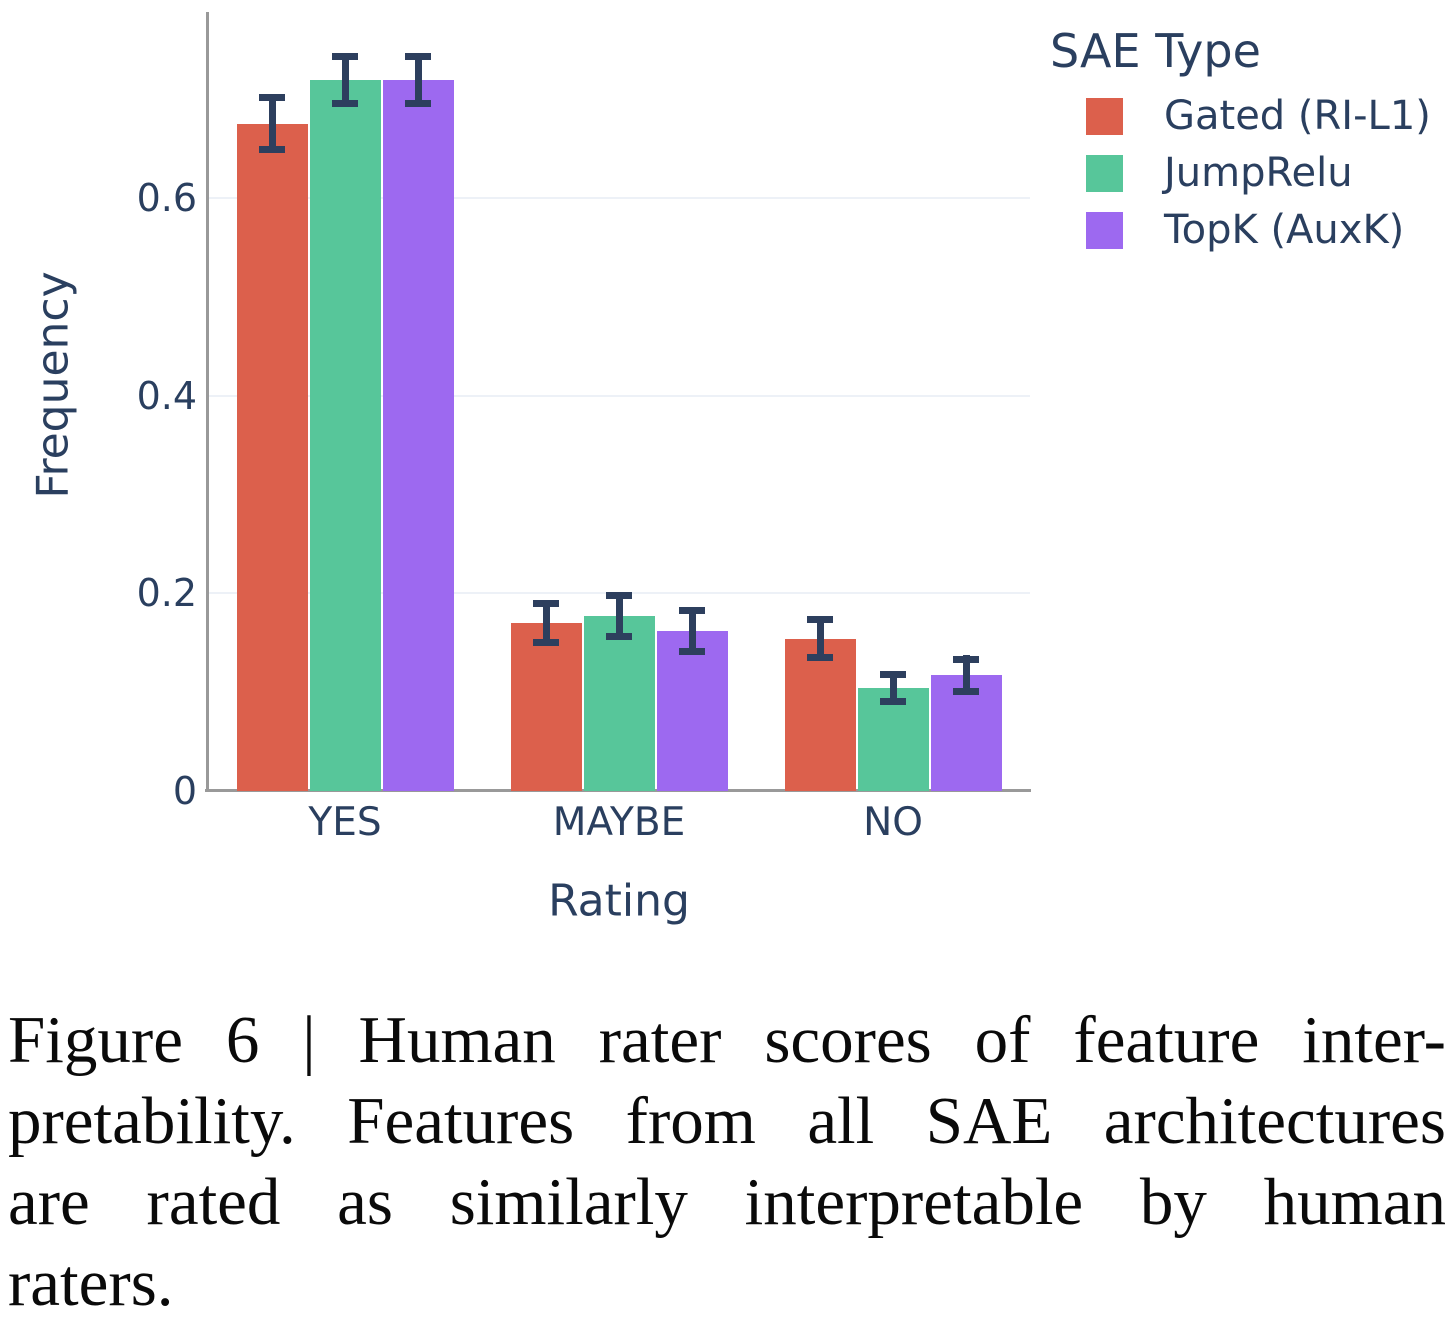 The height and width of the screenshot is (1342, 1456). Describe the element at coordinates (91, 1283) in the screenshot. I see `caption-line: raters.` at that location.